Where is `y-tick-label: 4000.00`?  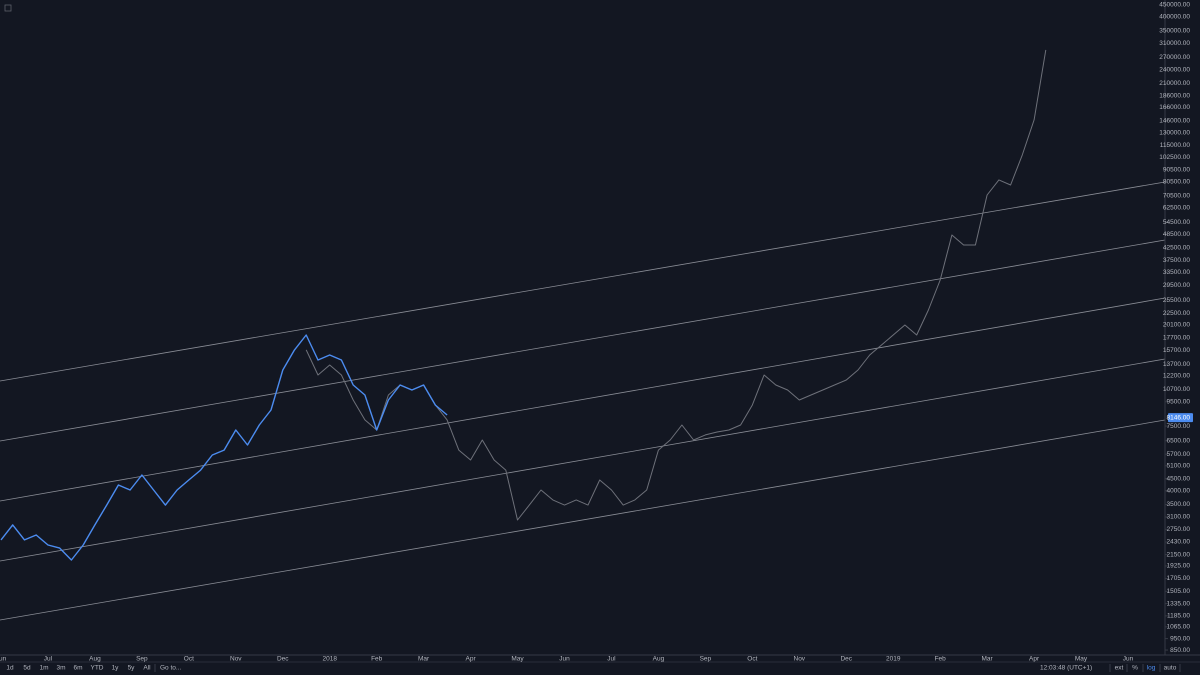
y-tick-label: 4000.00 is located at coordinates (1179, 490).